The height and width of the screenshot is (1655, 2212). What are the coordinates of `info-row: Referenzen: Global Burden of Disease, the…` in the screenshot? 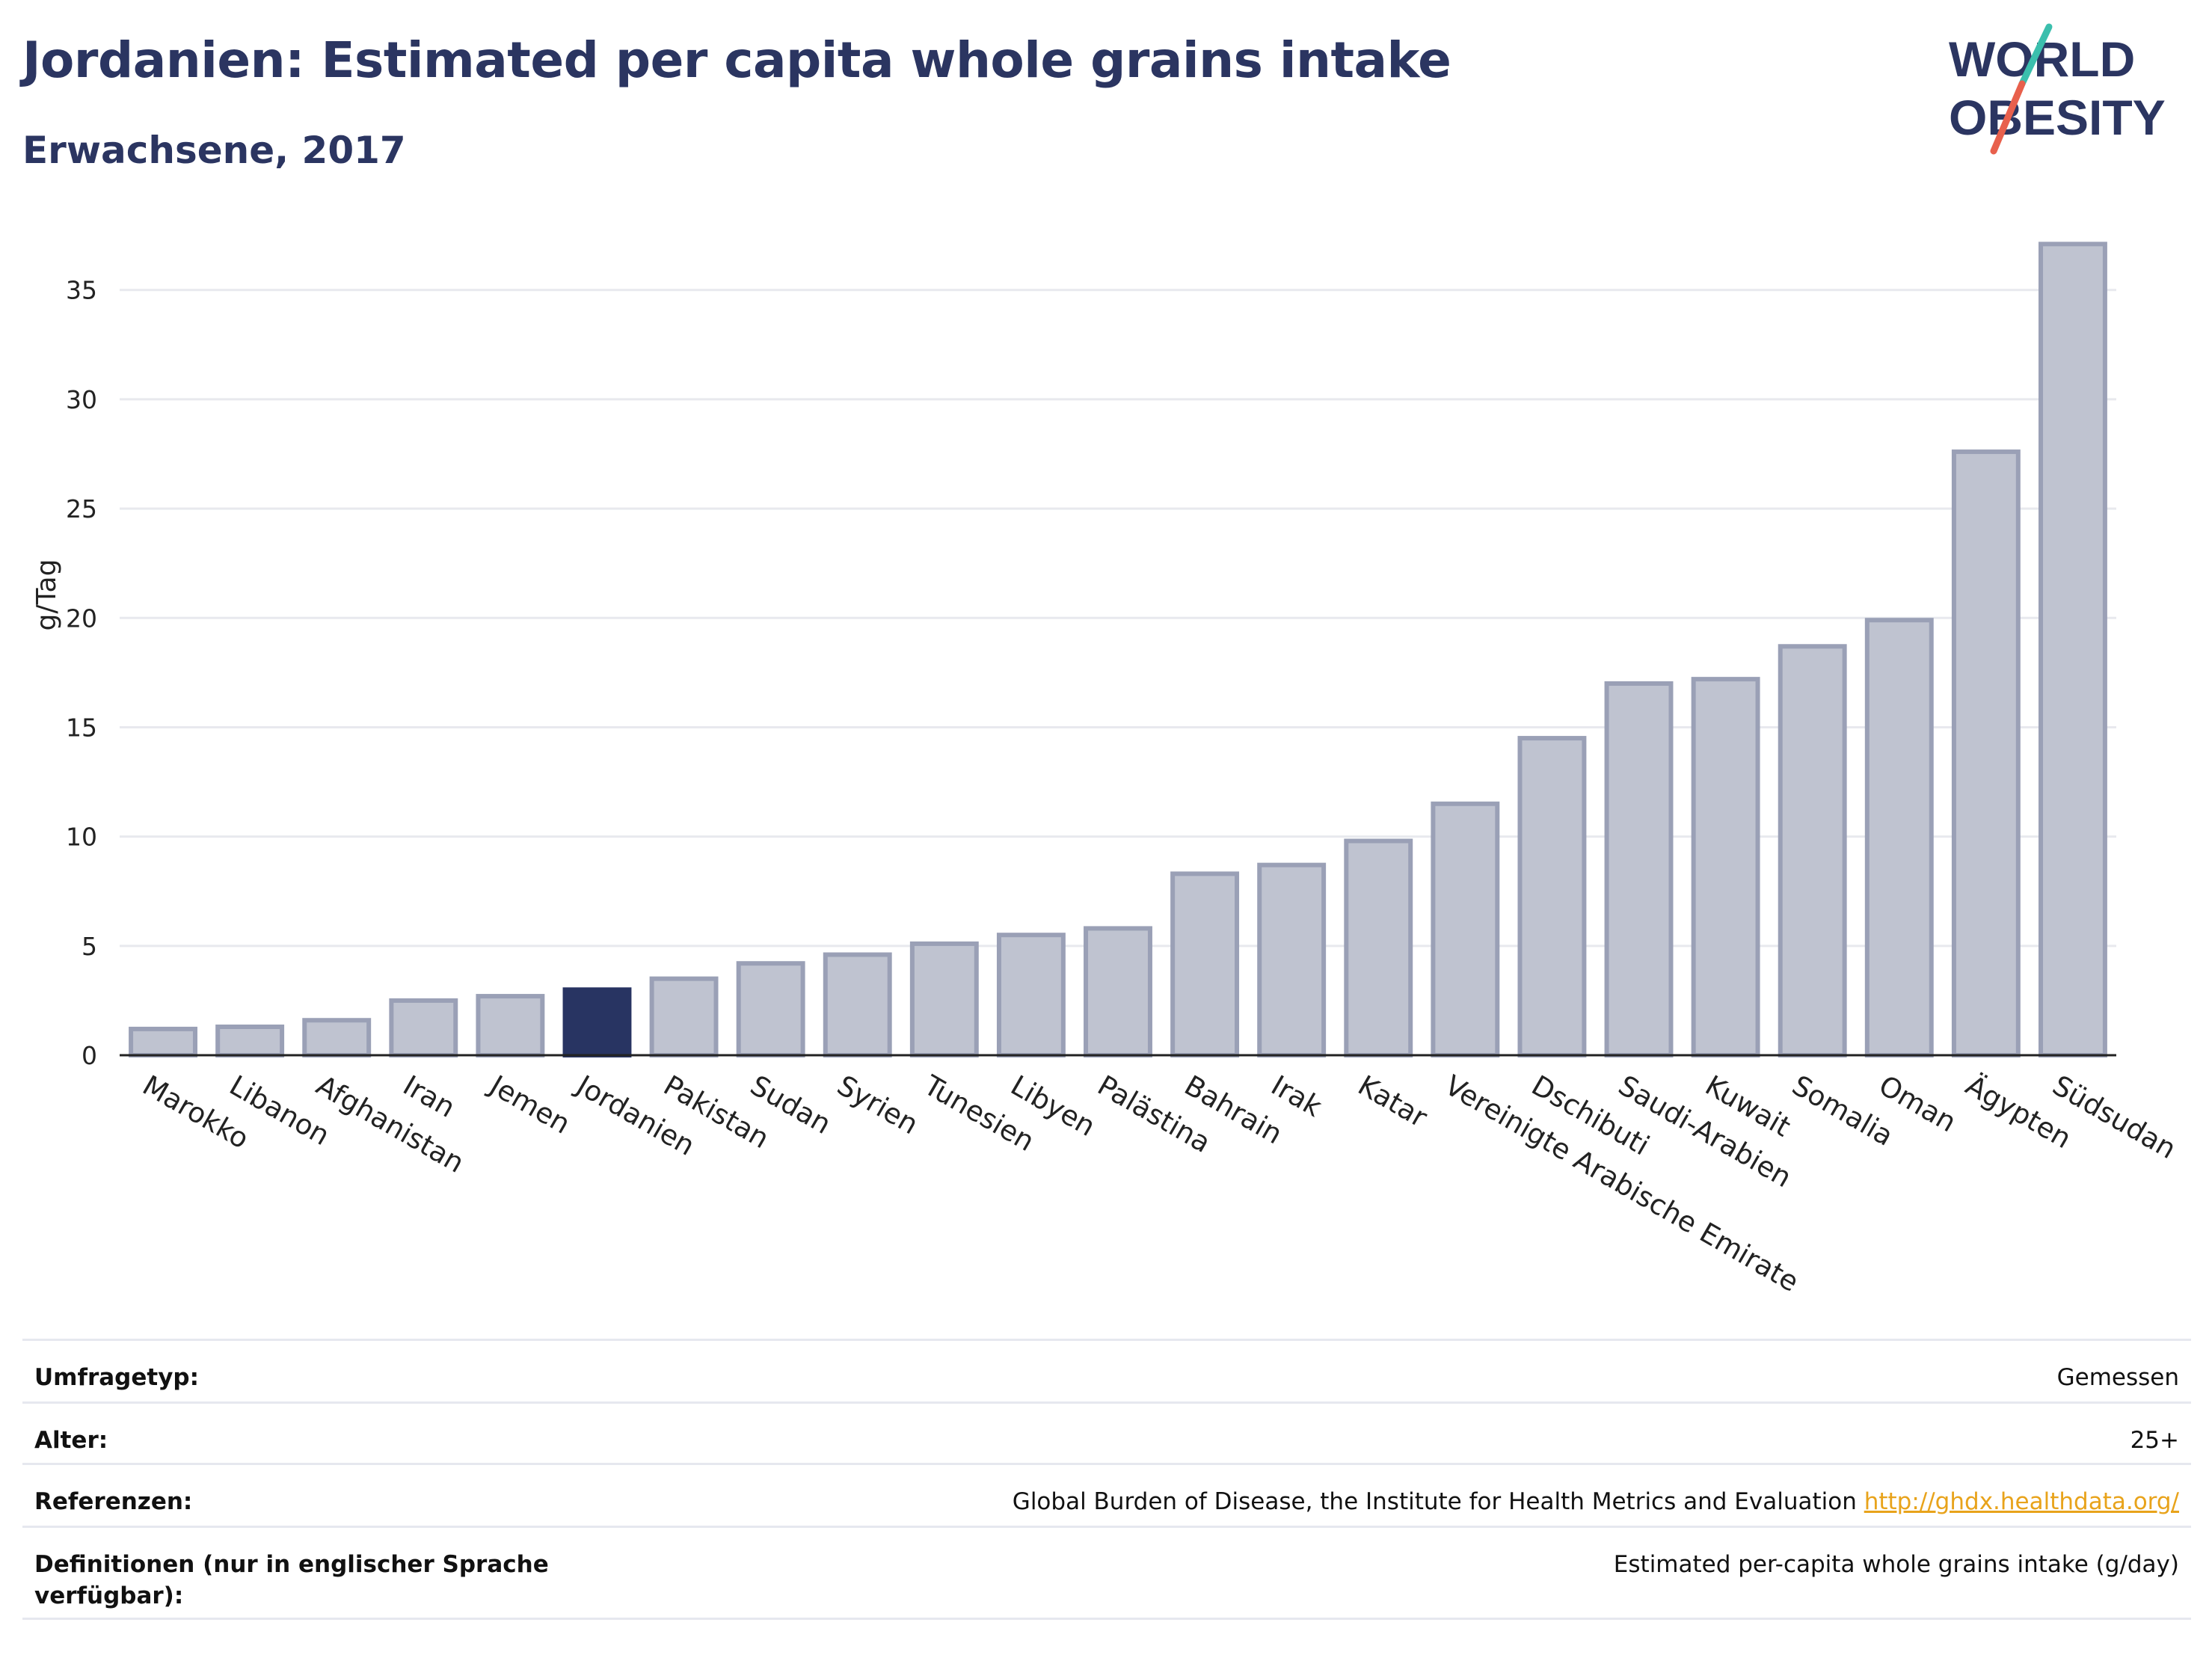 It's located at (1106, 1494).